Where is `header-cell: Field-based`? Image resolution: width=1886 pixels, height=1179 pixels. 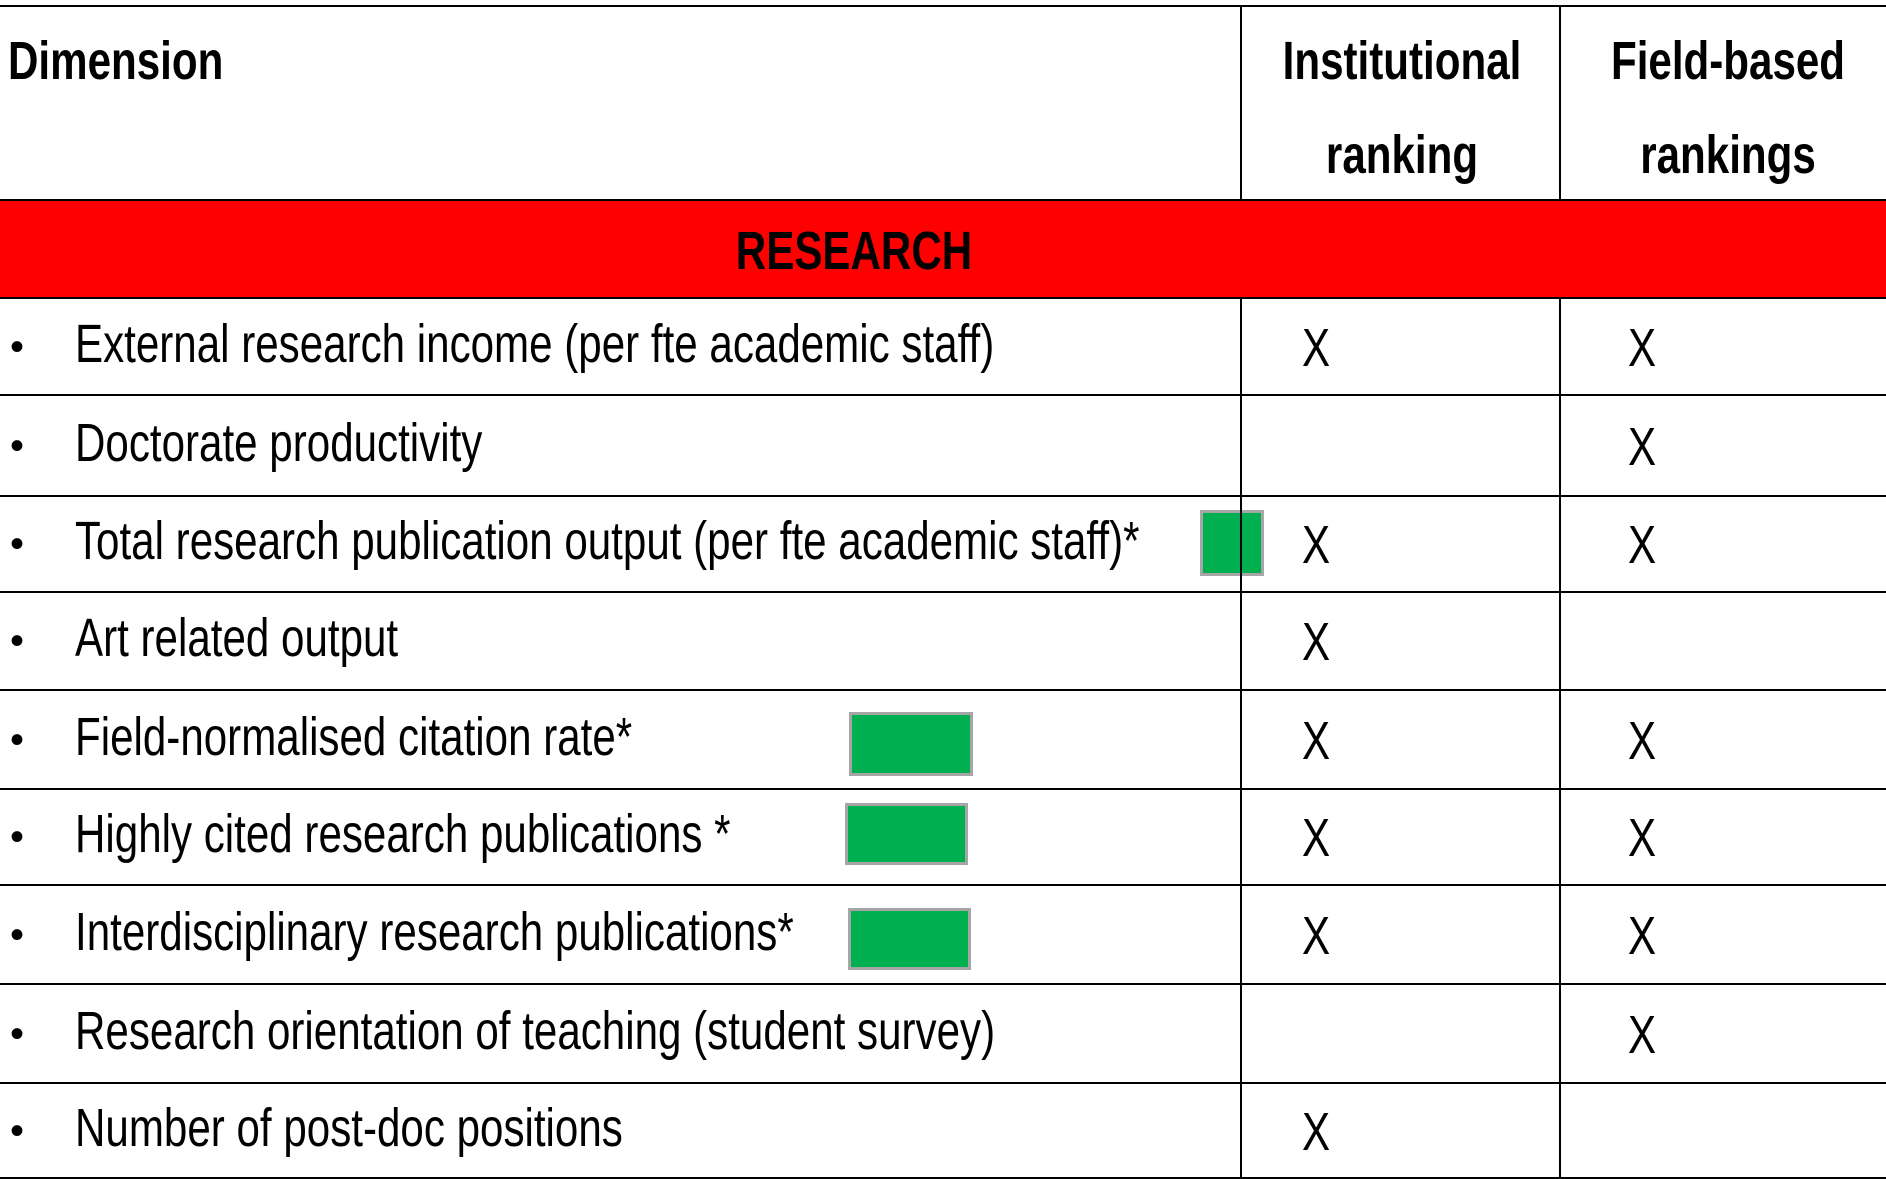 header-cell: Field-based is located at coordinates (1728, 61).